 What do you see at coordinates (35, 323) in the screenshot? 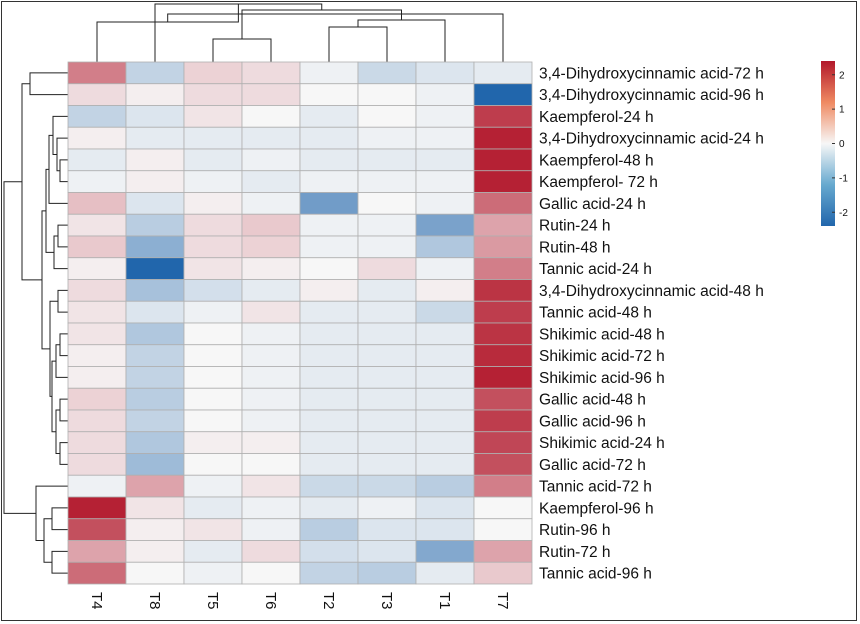
I see `row-dendrogram` at bounding box center [35, 323].